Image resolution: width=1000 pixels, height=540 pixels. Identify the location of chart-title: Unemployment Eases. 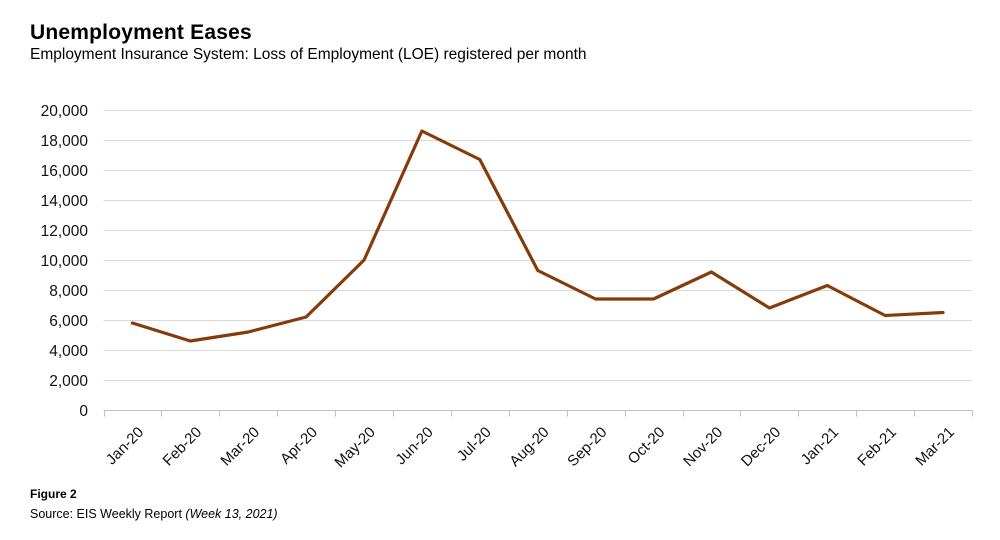
(141, 32).